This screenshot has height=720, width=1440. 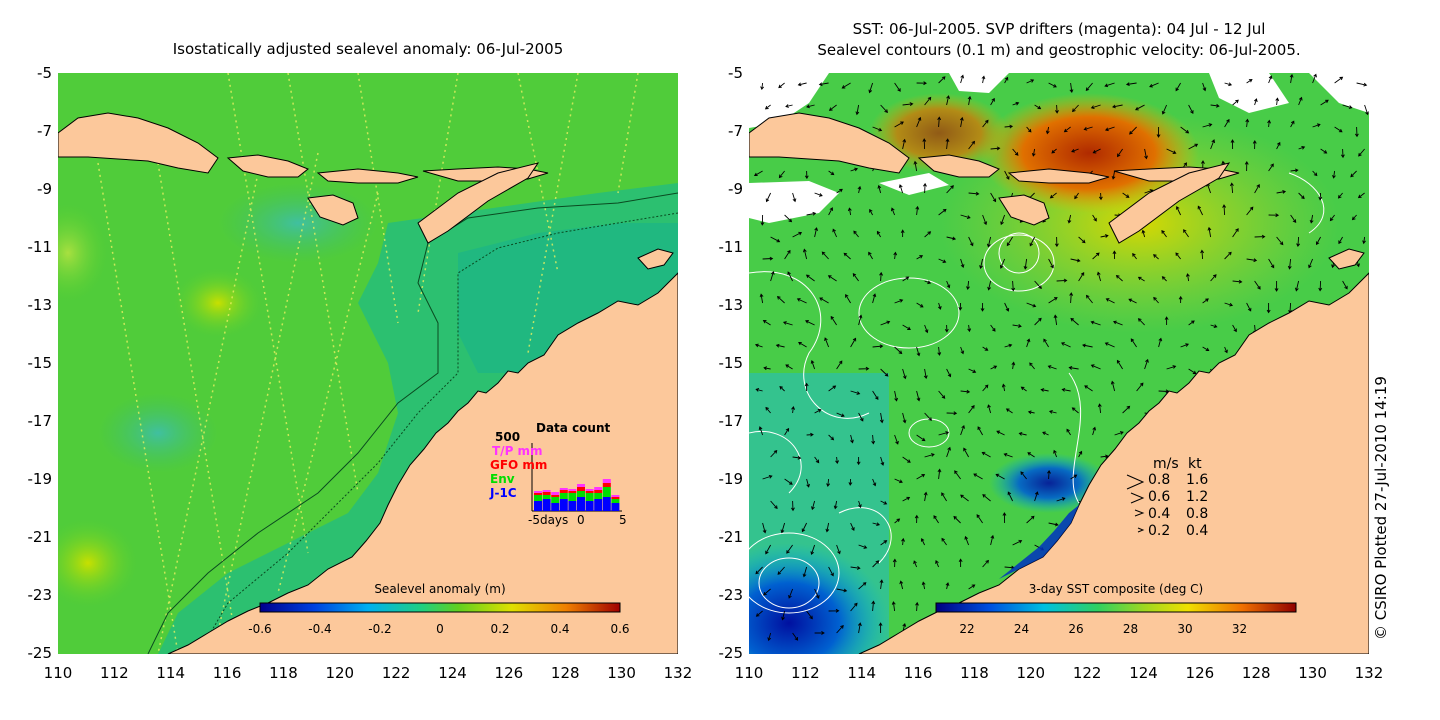 What do you see at coordinates (396, 673) in the screenshot?
I see `x-axis-tick-label: 122` at bounding box center [396, 673].